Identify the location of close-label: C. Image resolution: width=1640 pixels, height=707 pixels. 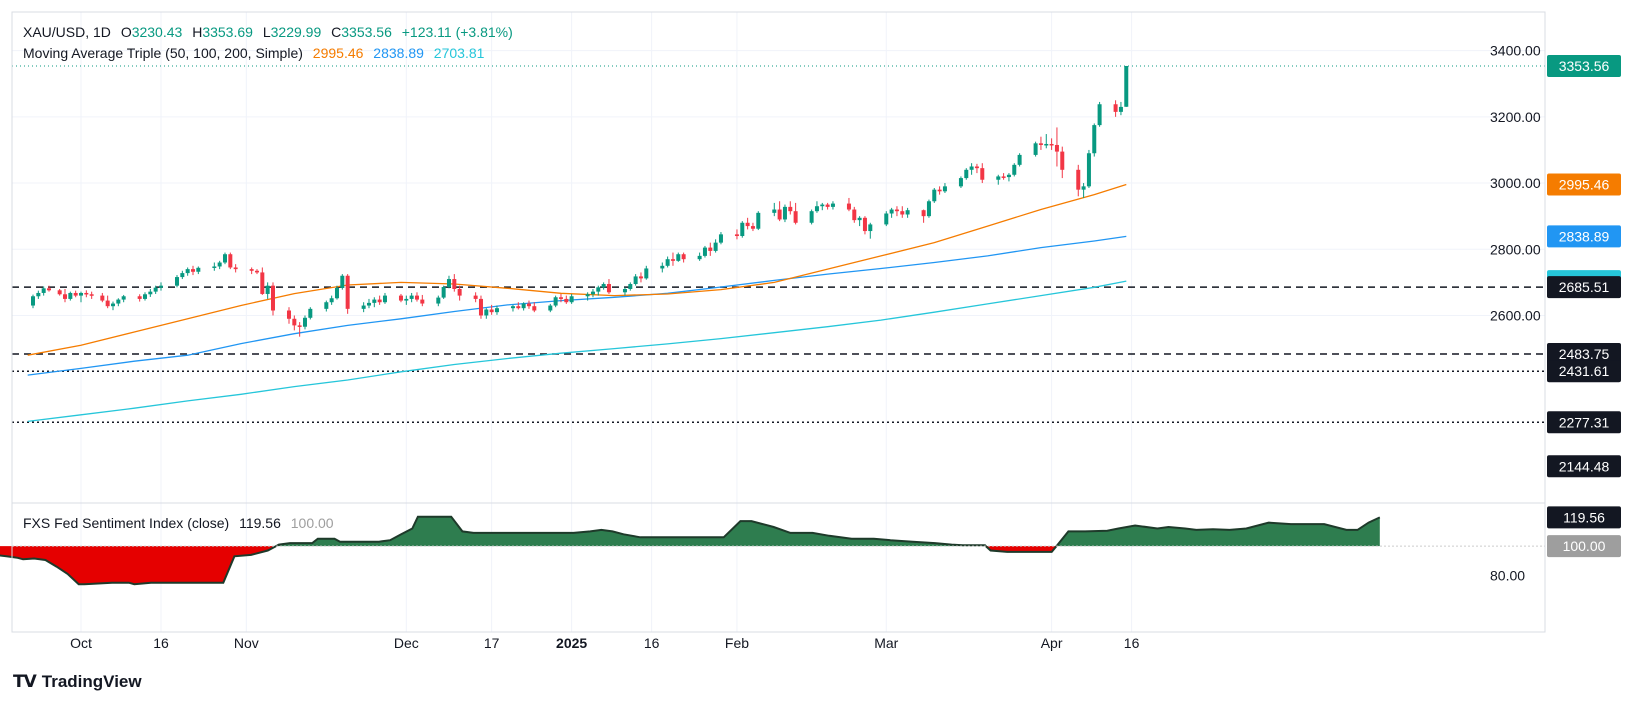
(336, 32).